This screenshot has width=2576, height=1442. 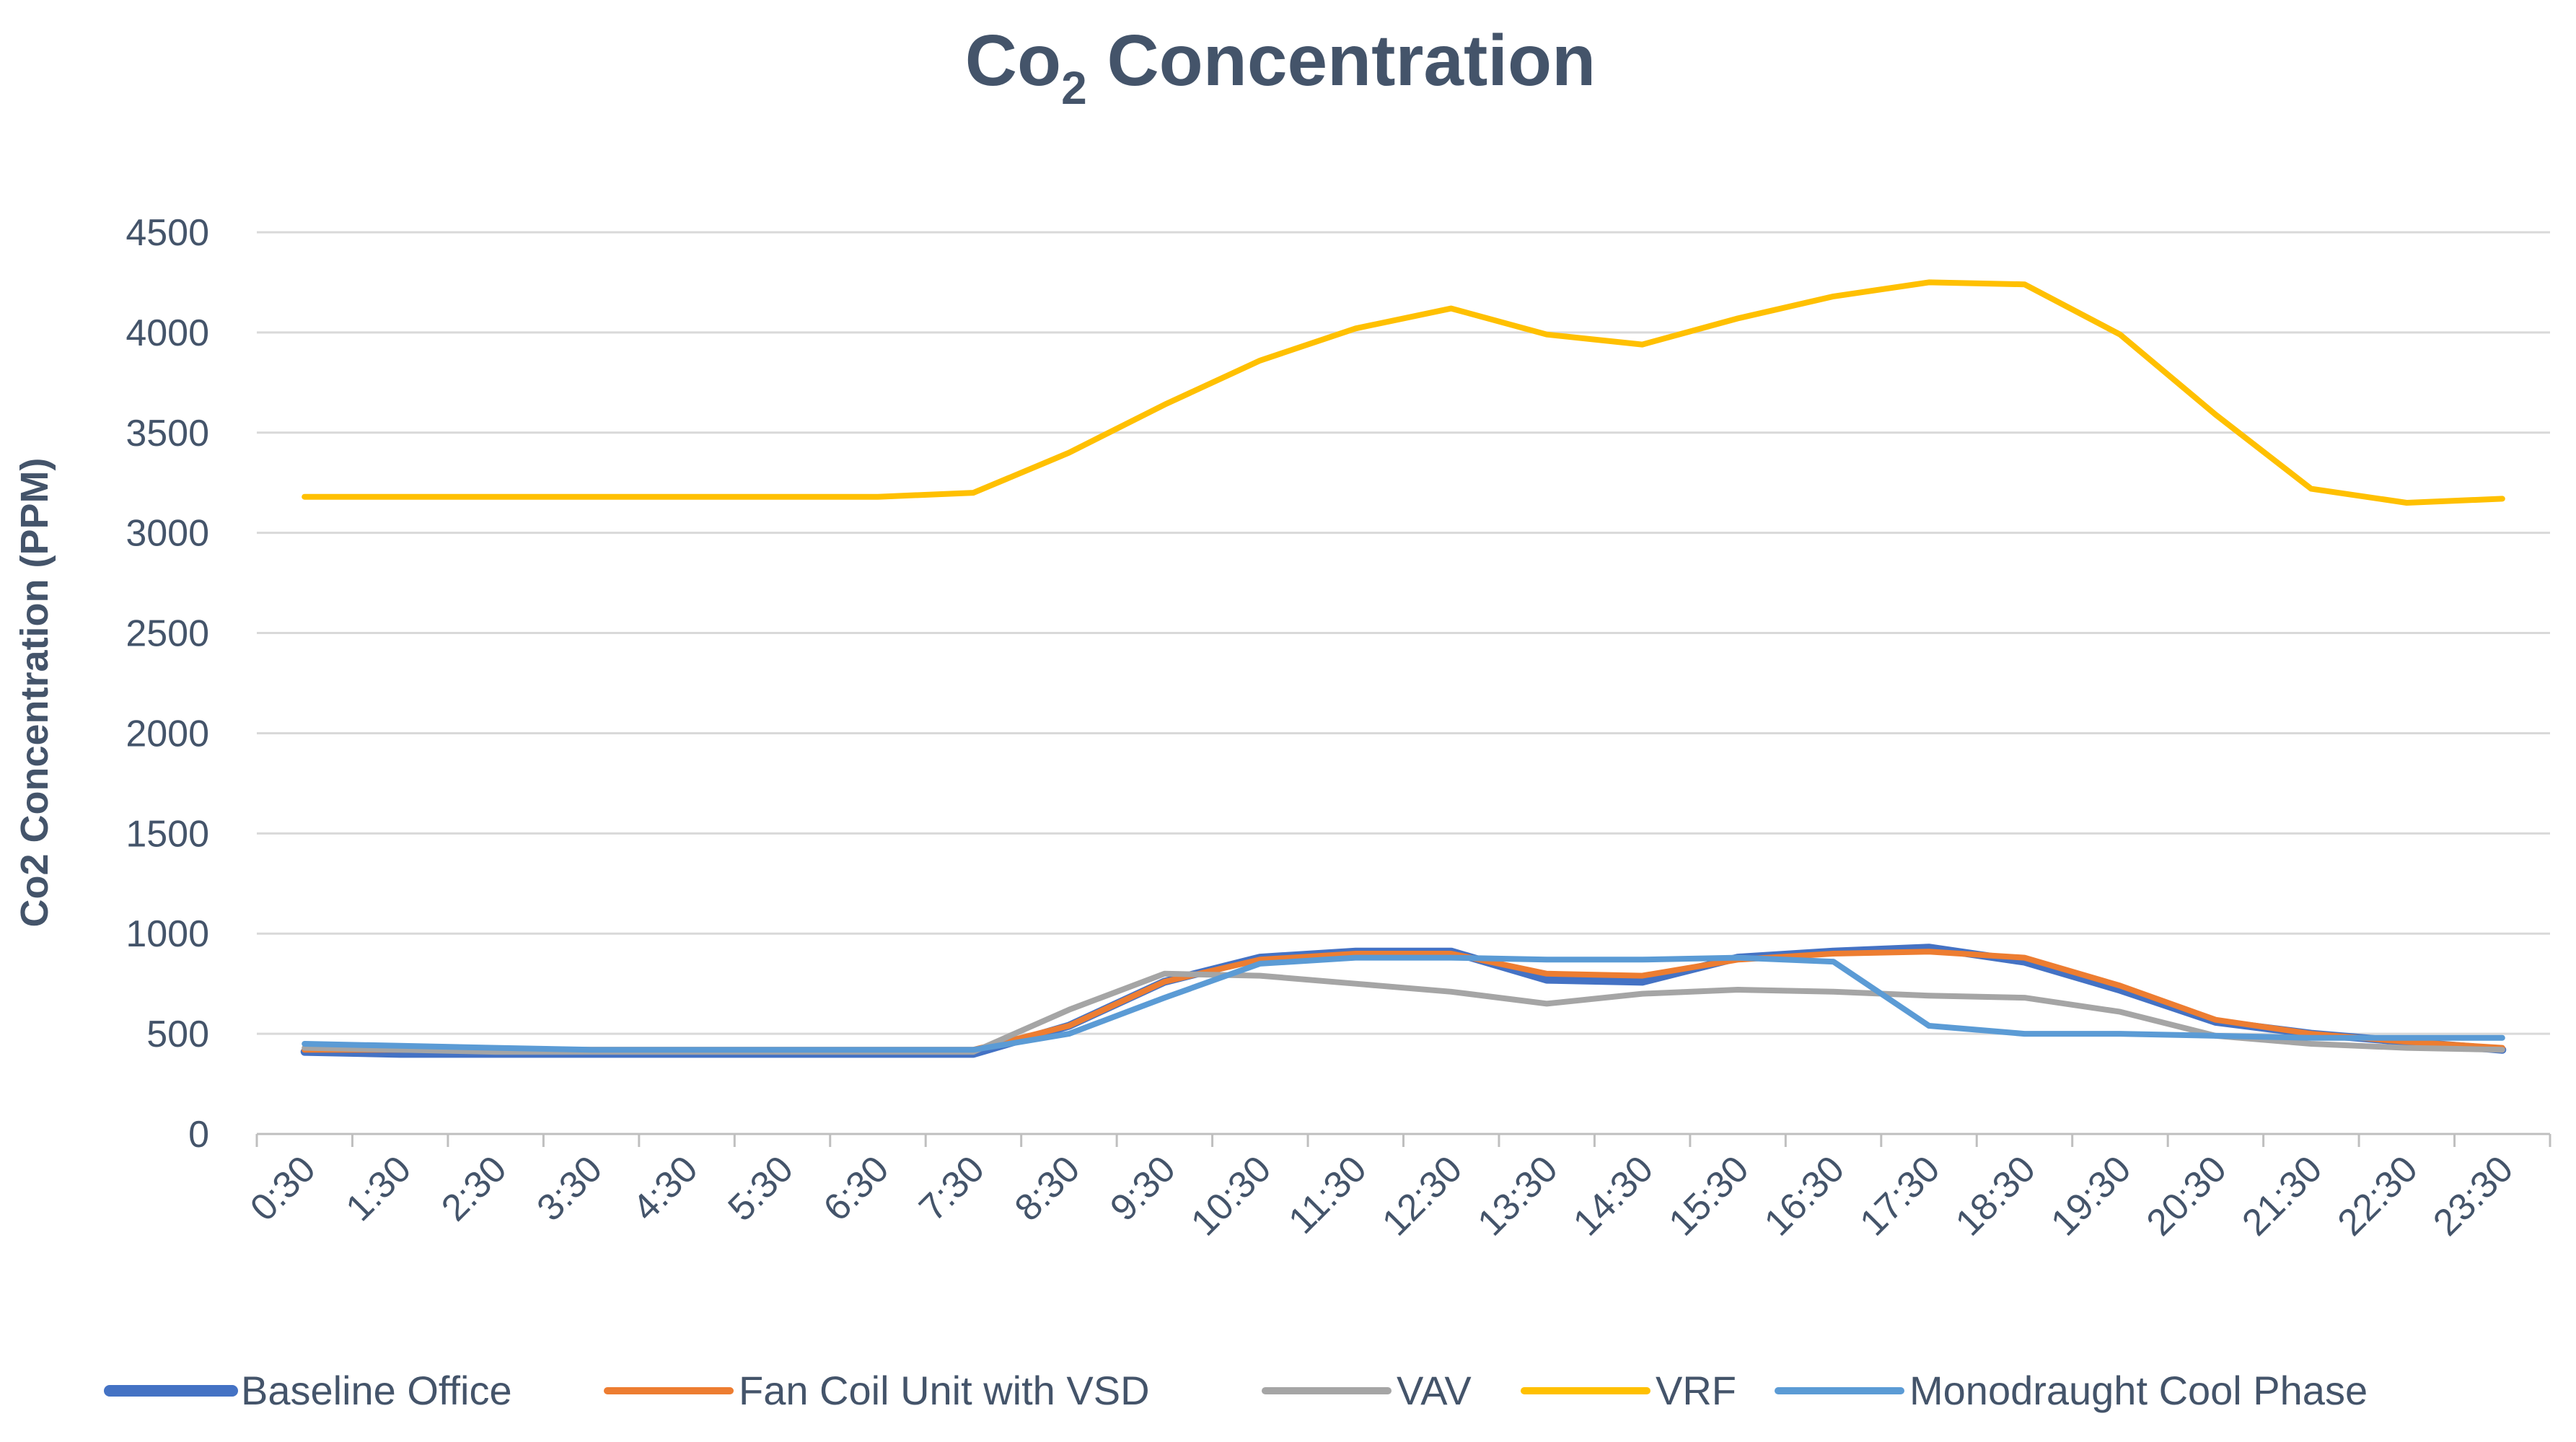 What do you see at coordinates (1422, 1196) in the screenshot?
I see `x-tick-label: 12:30` at bounding box center [1422, 1196].